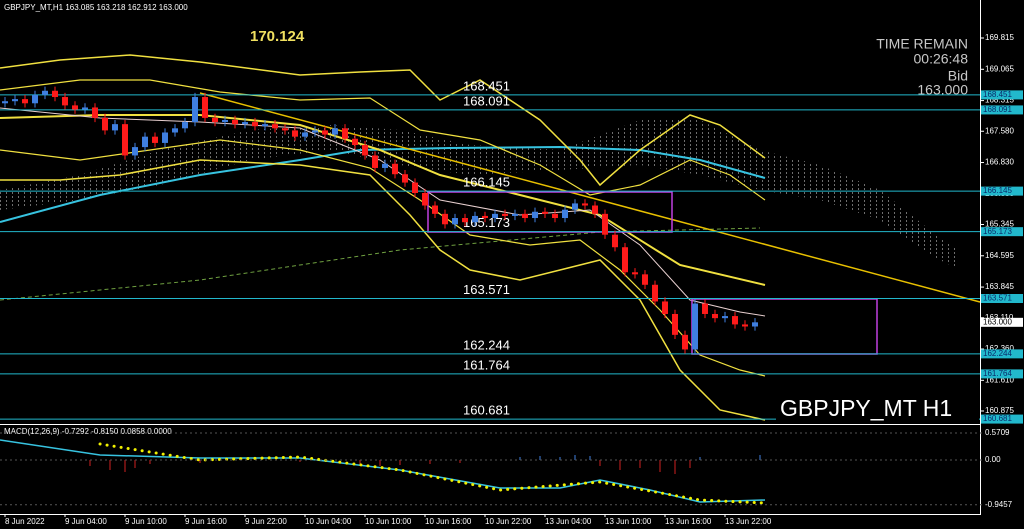  I want to click on x-tick-label: 8 Jun 2022, so click(25, 521).